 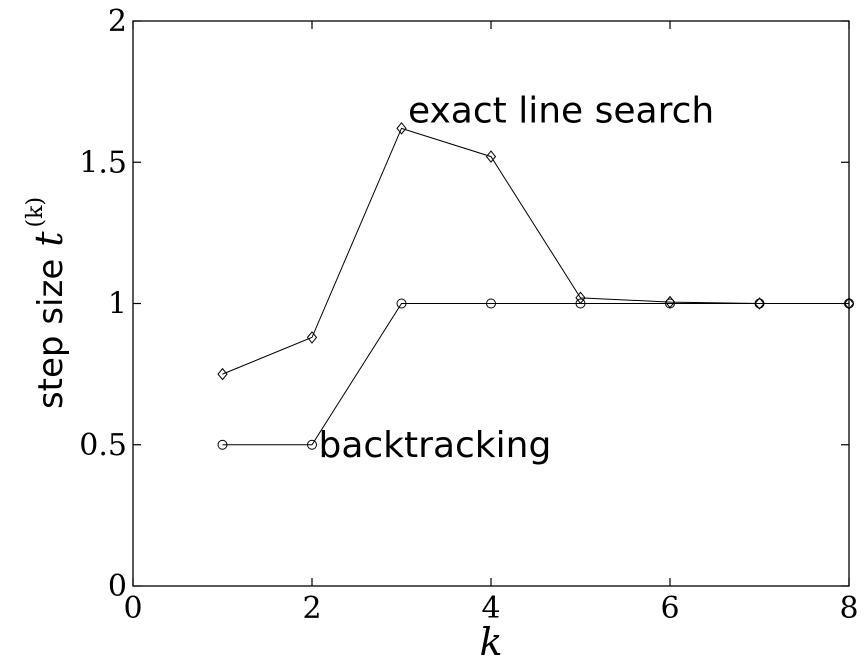 What do you see at coordinates (117, 21) in the screenshot?
I see `y-tick-label: 2` at bounding box center [117, 21].